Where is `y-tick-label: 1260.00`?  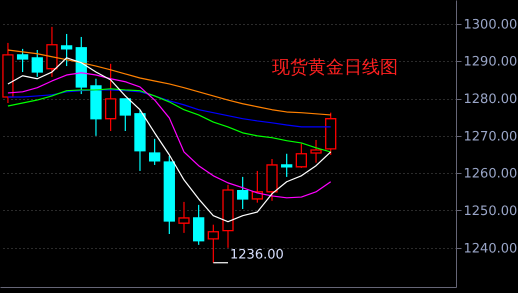
y-tick-label: 1260.00 is located at coordinates (491, 174).